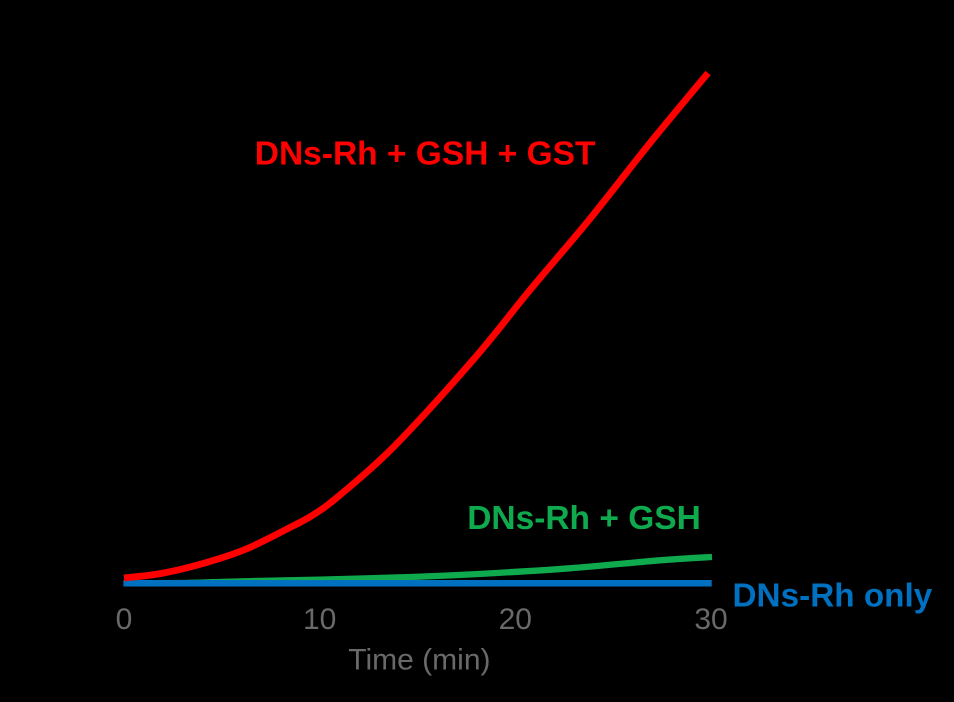 Image resolution: width=954 pixels, height=702 pixels. What do you see at coordinates (319, 619) in the screenshot?
I see `svg-text: 10` at bounding box center [319, 619].